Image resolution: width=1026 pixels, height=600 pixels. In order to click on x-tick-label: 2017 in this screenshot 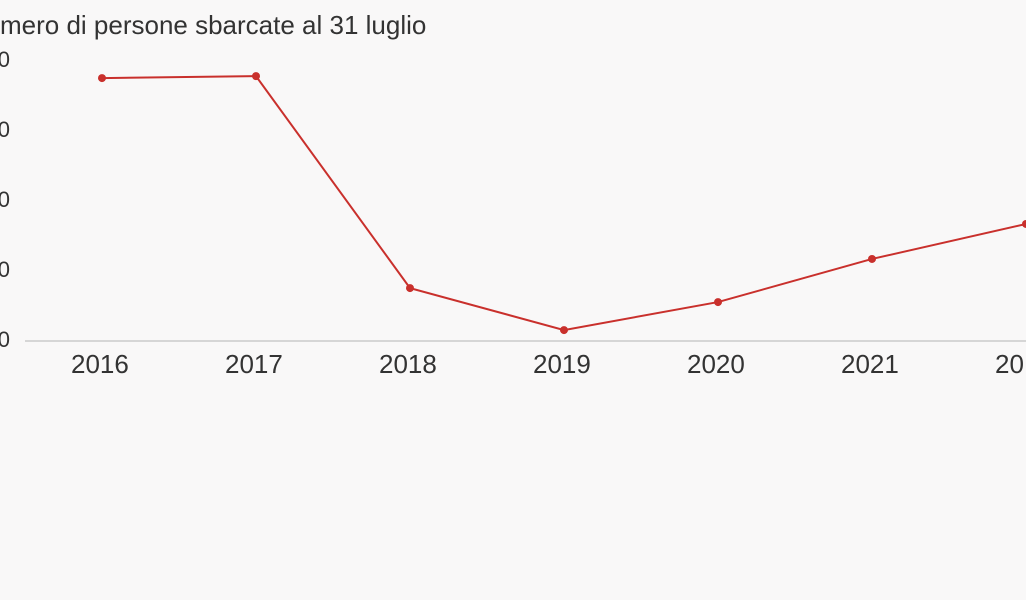, I will do `click(254, 364)`.